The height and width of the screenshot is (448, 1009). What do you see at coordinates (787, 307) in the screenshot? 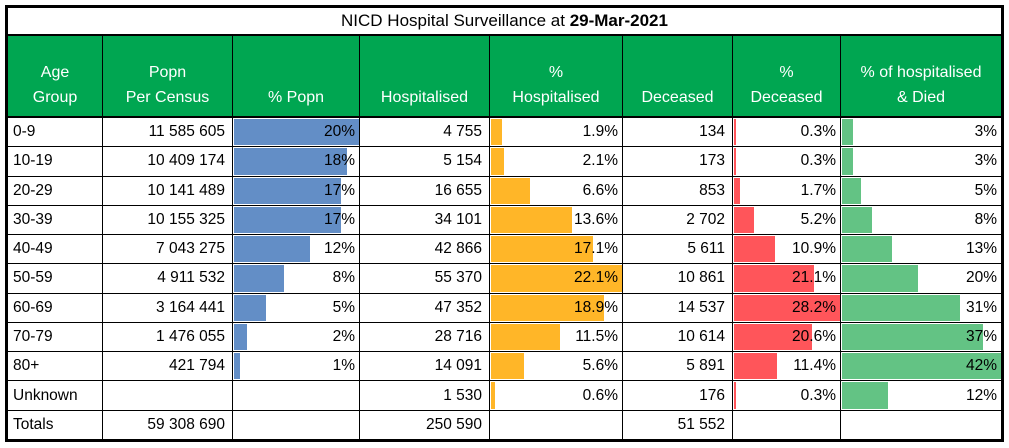
I see `cell-pct_dec: 28.2%` at bounding box center [787, 307].